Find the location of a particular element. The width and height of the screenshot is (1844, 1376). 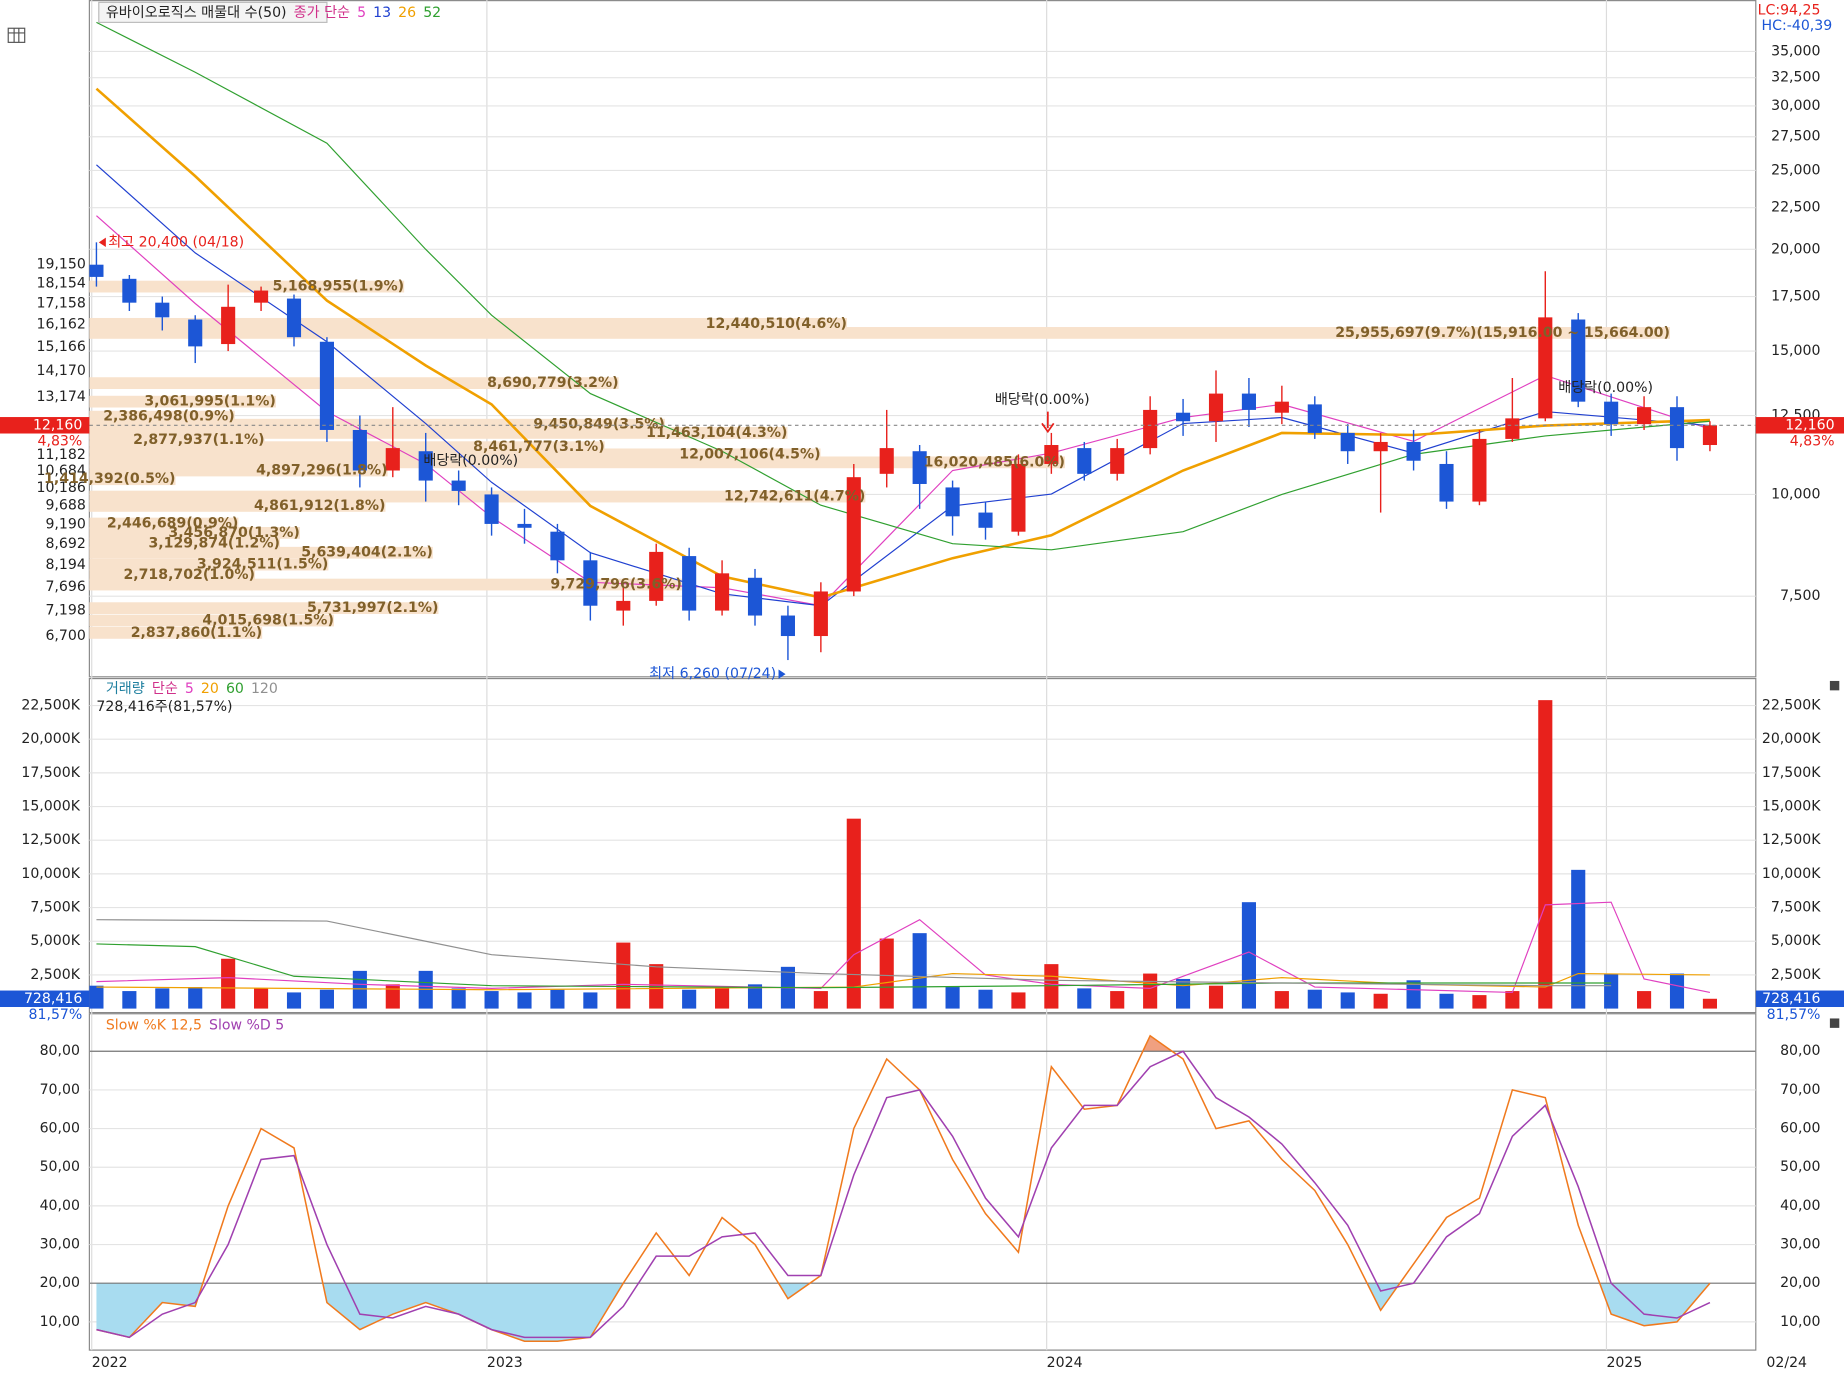

profile-level-label: 14,170 is located at coordinates (60, 371).